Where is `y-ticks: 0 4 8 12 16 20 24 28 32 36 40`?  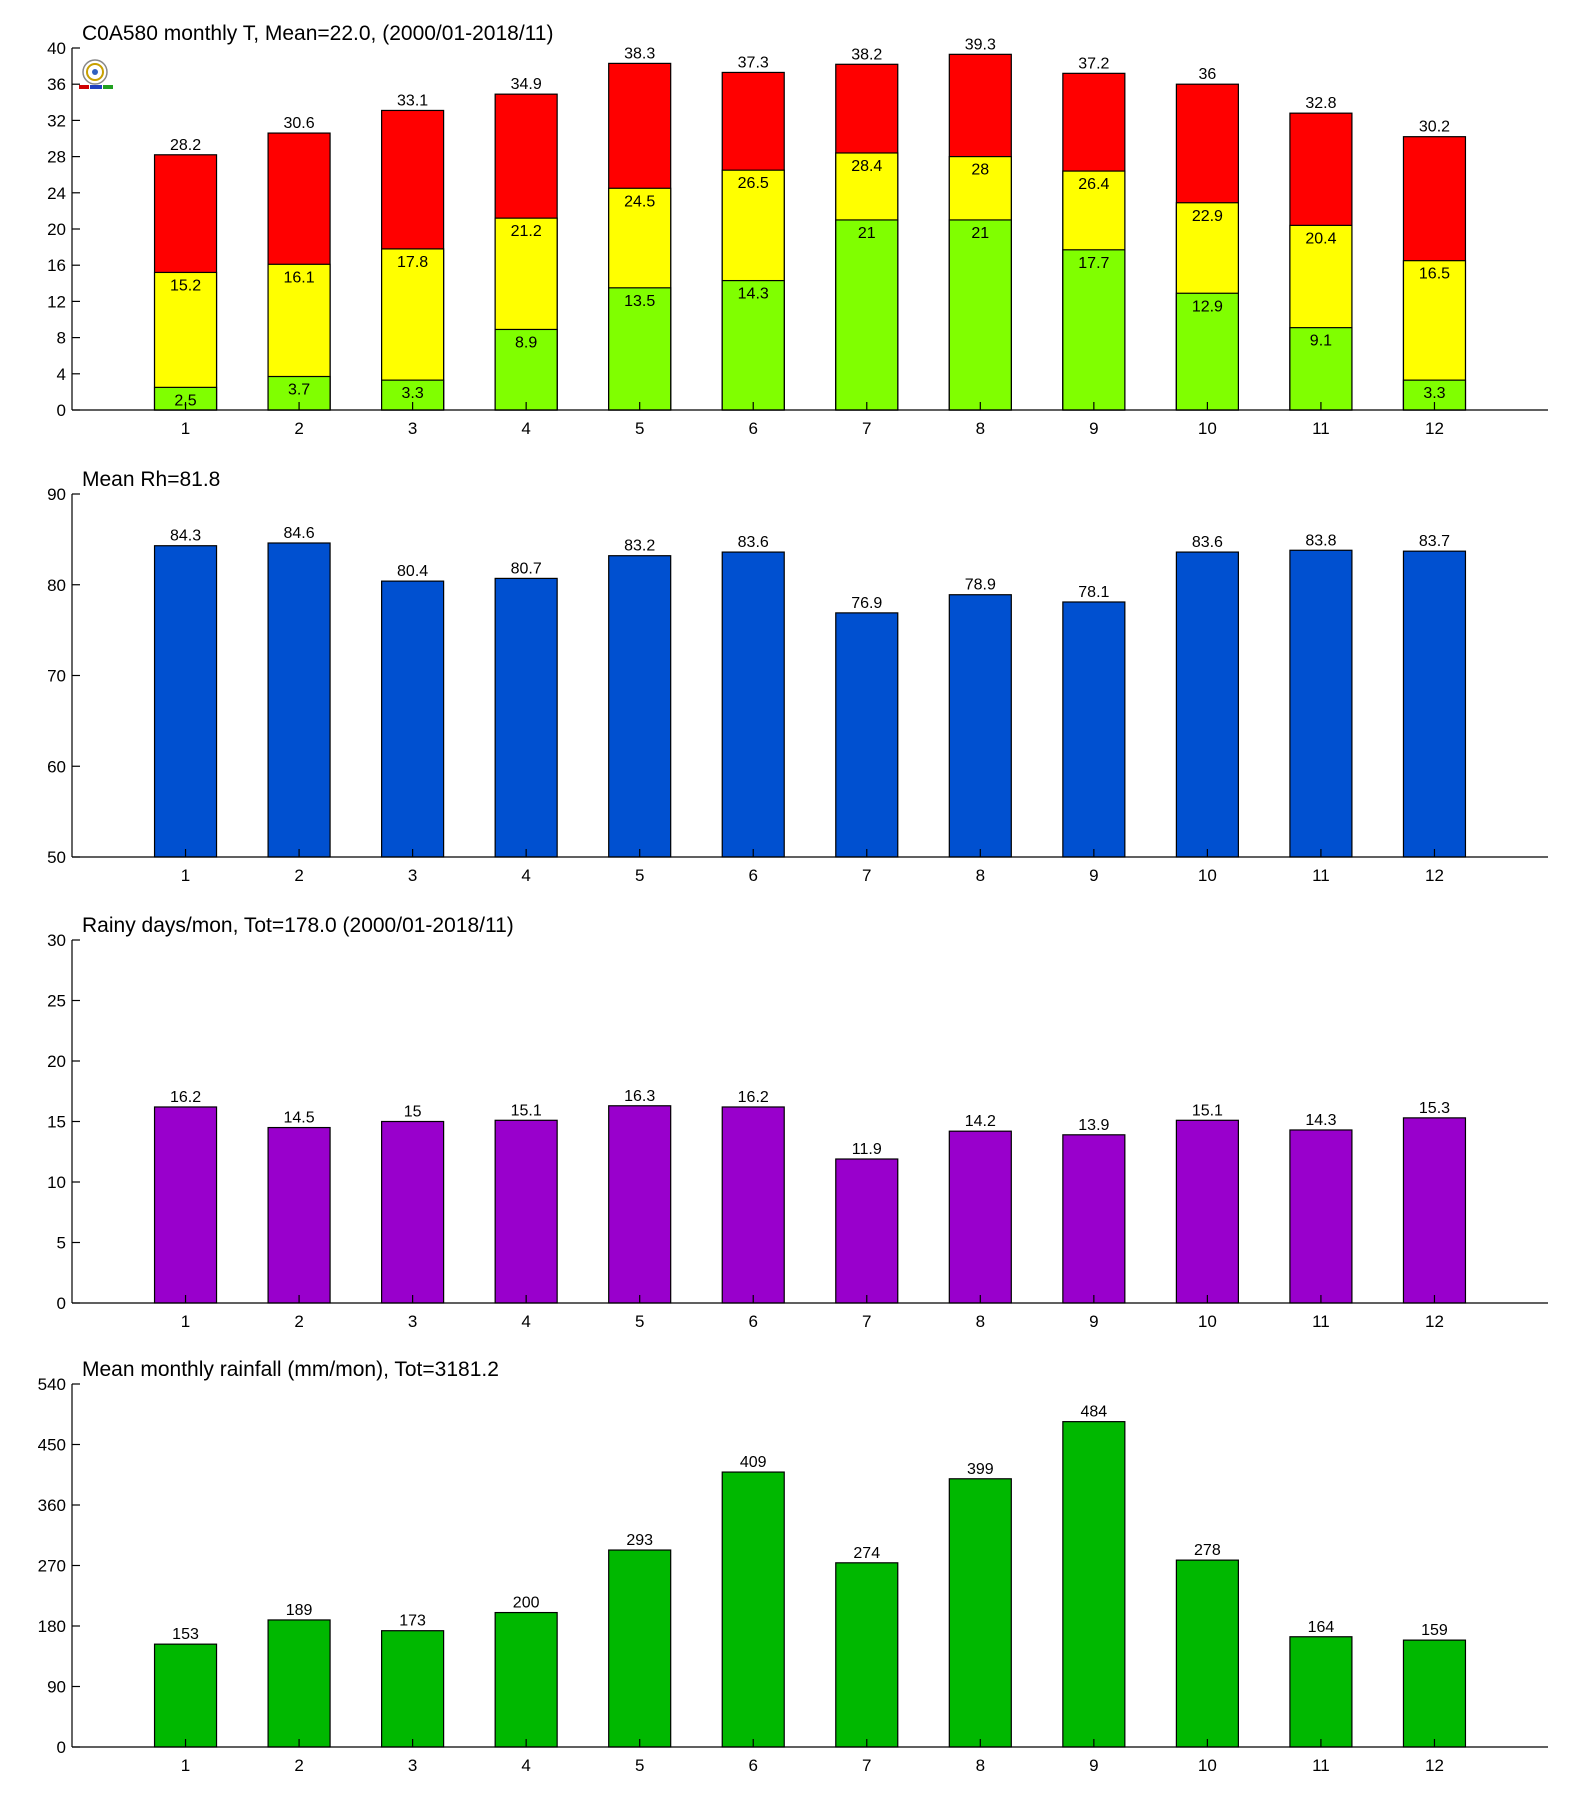 y-ticks: 0 4 8 12 16 20 24 28 32 36 40 is located at coordinates (63, 229).